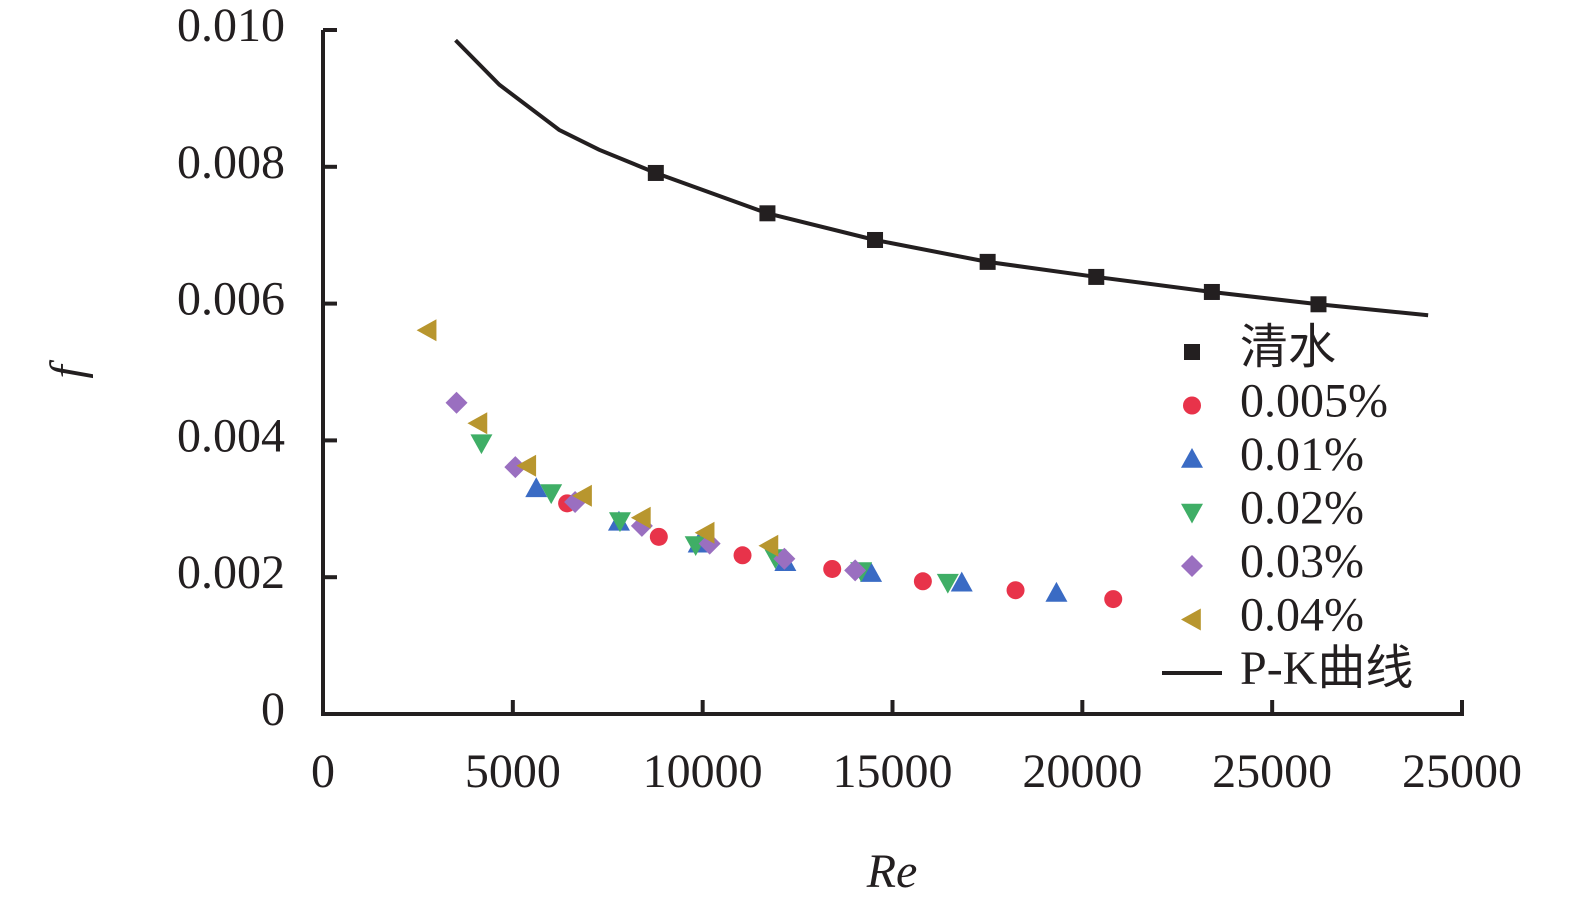 This screenshot has width=1575, height=916. I want to click on y-tick-label: 0, so click(273, 709).